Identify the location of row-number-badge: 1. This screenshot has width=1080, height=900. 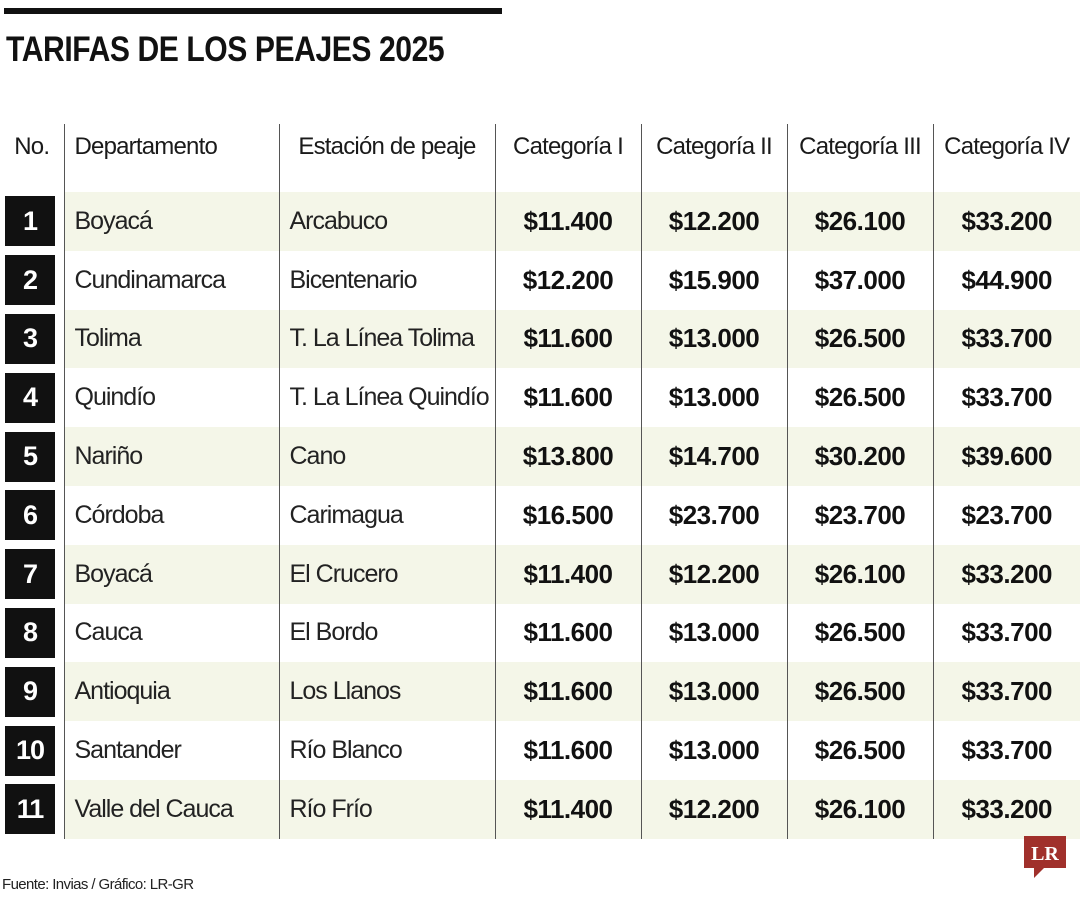
(30, 221).